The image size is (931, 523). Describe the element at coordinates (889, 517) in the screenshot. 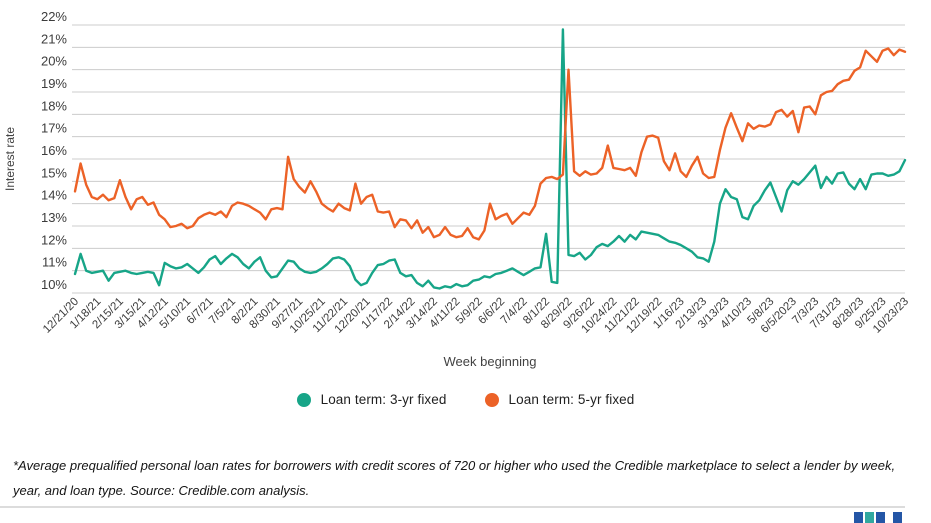

I see `credible-logo-mark` at that location.